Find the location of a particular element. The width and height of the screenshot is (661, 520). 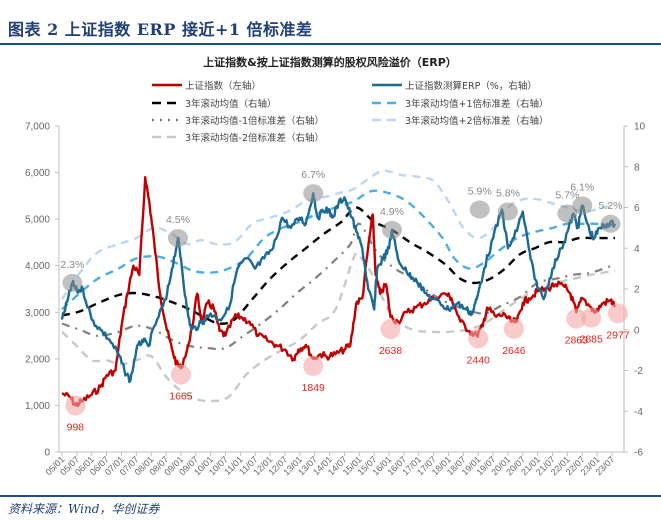

index-trough-label: 2440 is located at coordinates (479, 360).